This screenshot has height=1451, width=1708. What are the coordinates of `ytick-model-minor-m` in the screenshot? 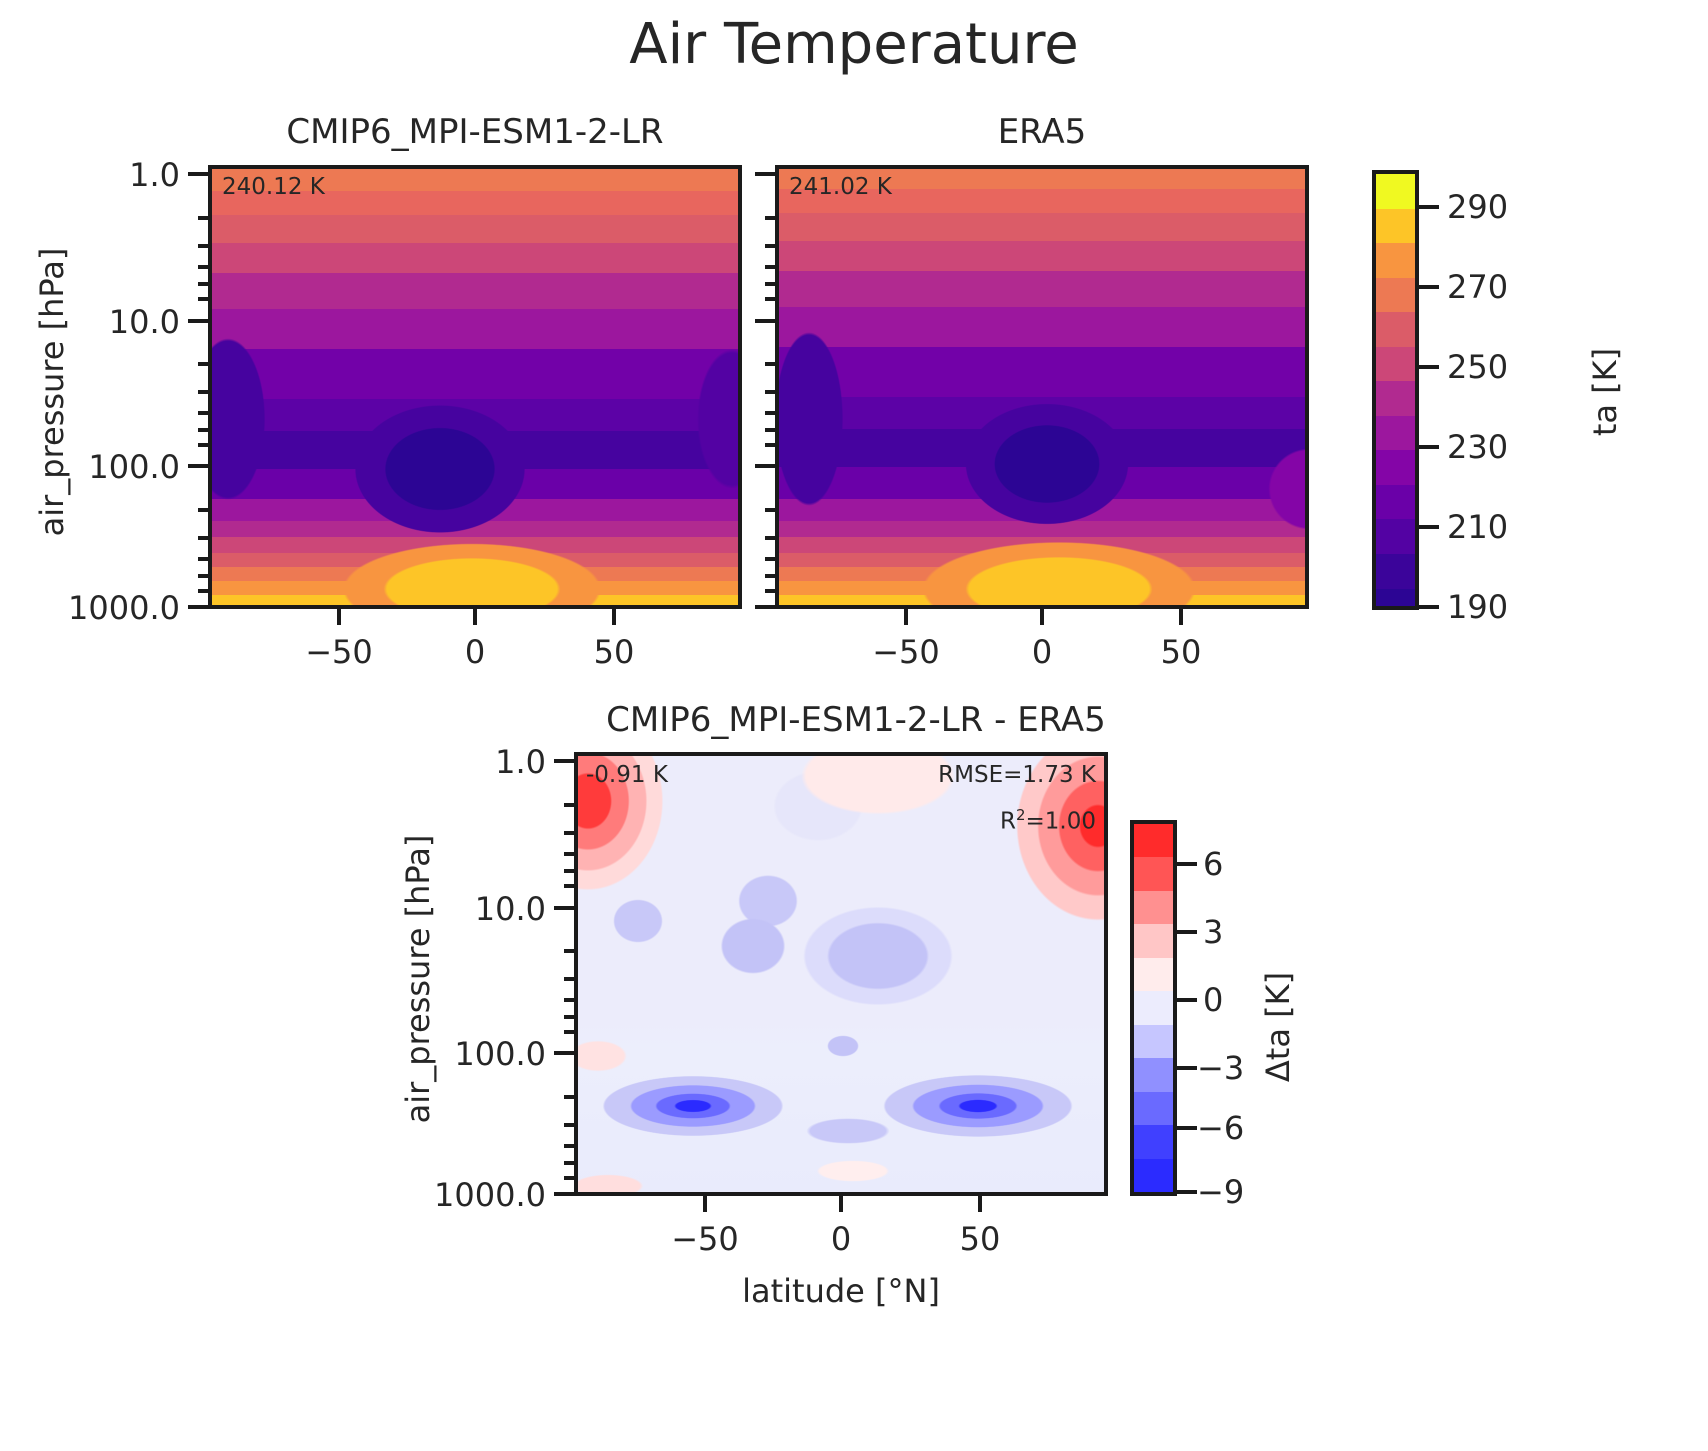 It's located at (204, 559).